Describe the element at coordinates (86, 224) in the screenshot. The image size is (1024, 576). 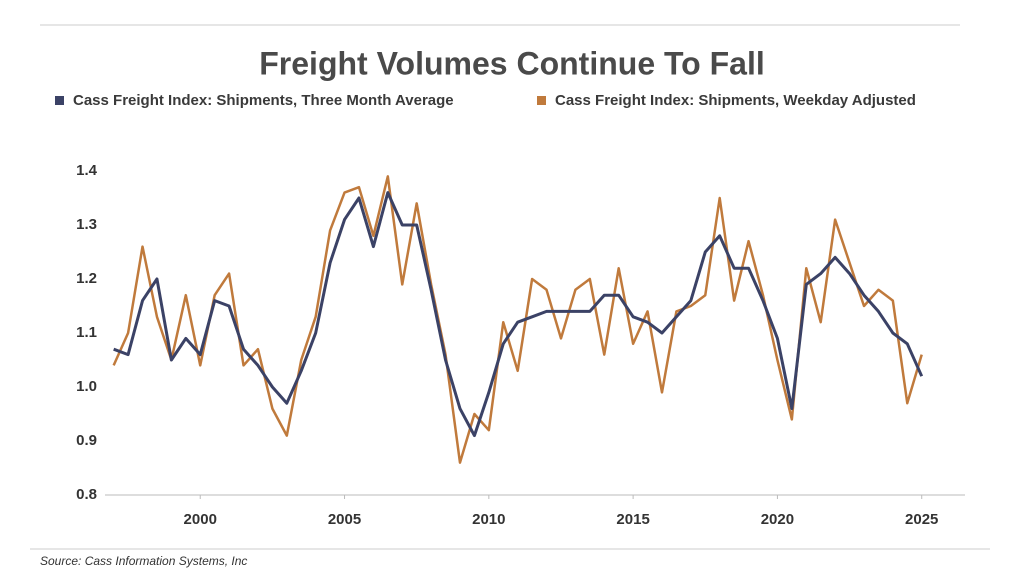
I see `y-tick-label: 1.3` at that location.